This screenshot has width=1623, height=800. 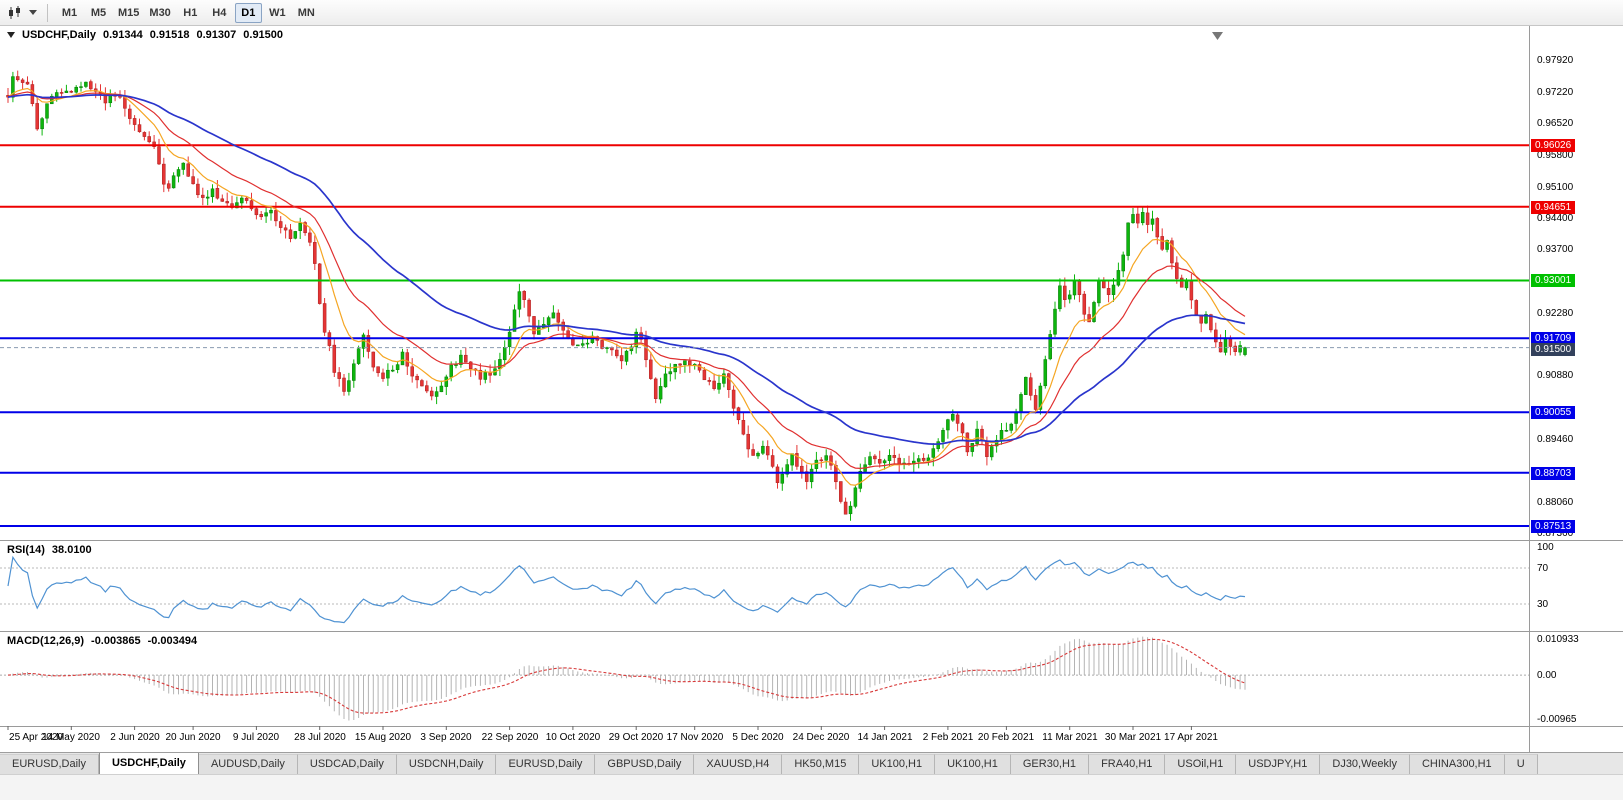 What do you see at coordinates (1457, 764) in the screenshot?
I see `chart-tab: CHINA300,H1` at bounding box center [1457, 764].